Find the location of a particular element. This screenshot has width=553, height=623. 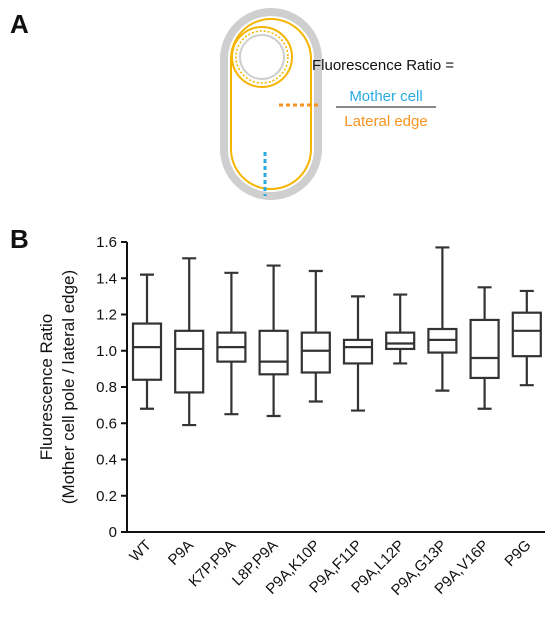

denominator: Lateral edge is located at coordinates (385, 121).